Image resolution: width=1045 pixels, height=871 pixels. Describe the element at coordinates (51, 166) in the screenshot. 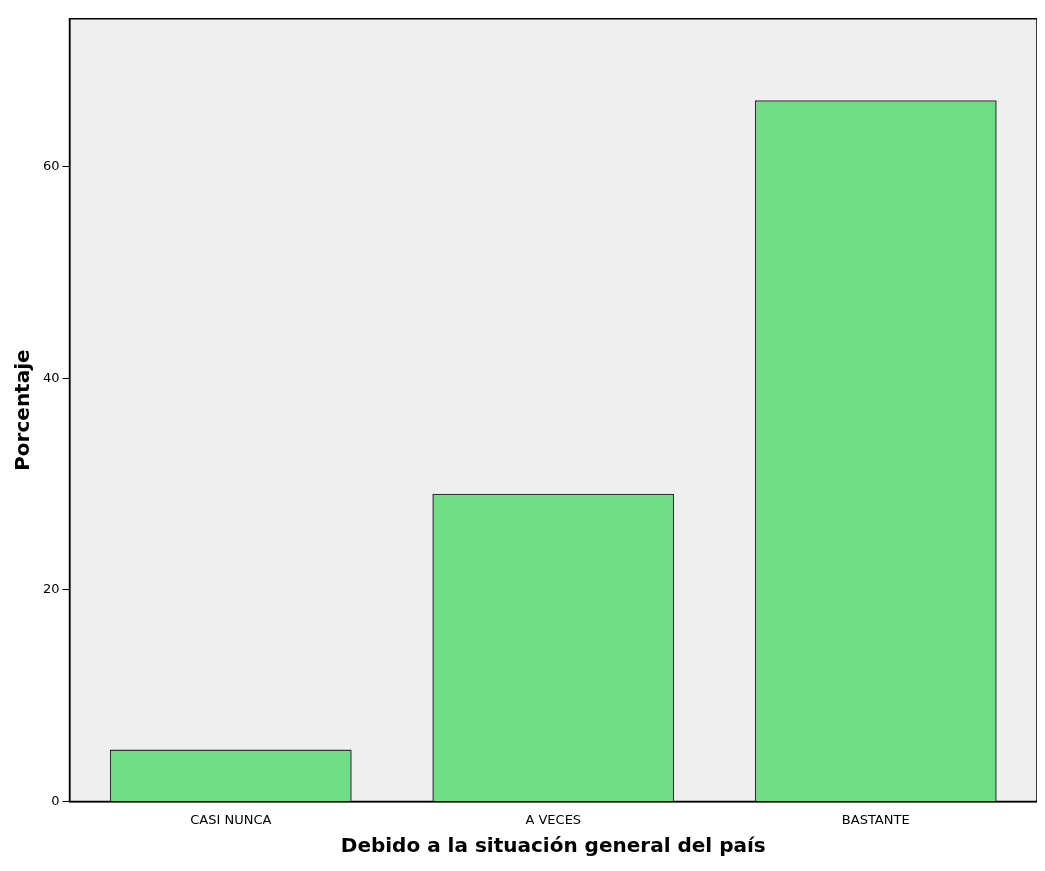

I see `y-tick-label: 60` at that location.